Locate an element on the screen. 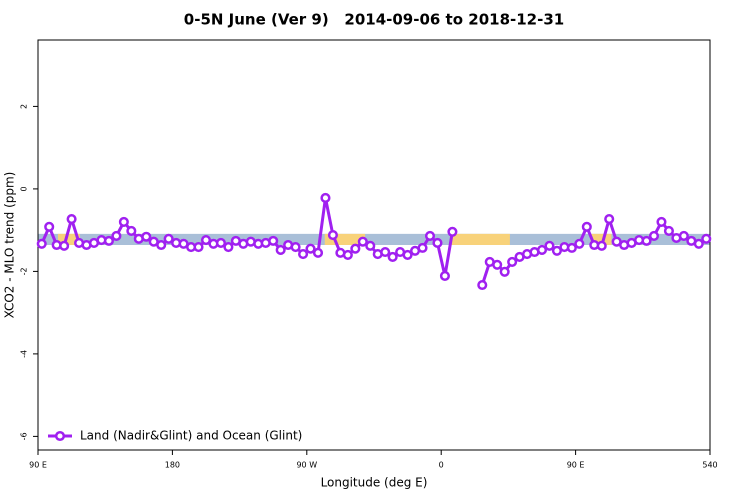  x-tick-label: 180 is located at coordinates (172, 465).